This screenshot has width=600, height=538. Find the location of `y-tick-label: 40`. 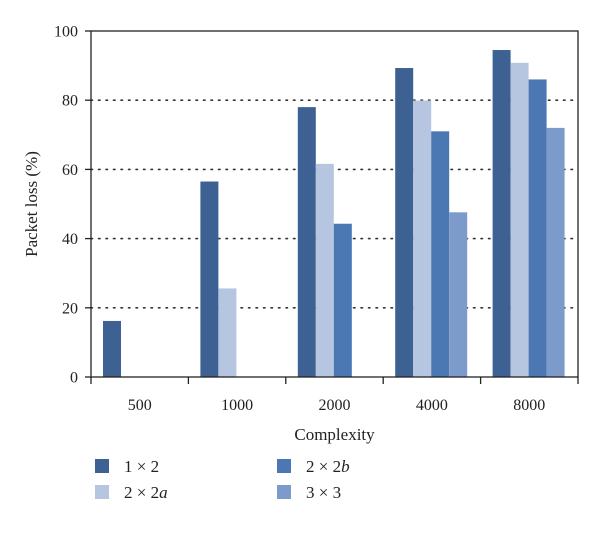

y-tick-label: 40 is located at coordinates (70, 239).